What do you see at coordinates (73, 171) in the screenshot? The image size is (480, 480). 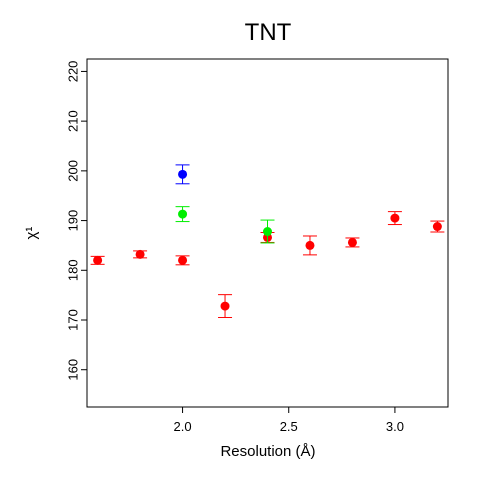 I see `y-tick-label: 200` at bounding box center [73, 171].